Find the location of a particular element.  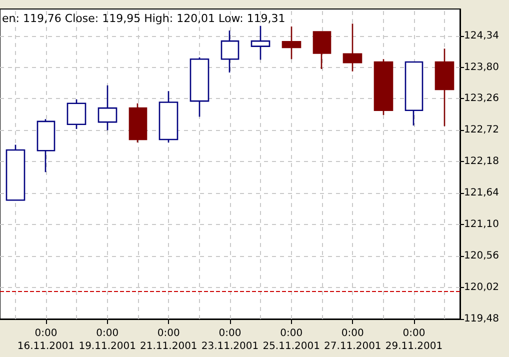

y-tick-label: 124,34 is located at coordinates (481, 36).